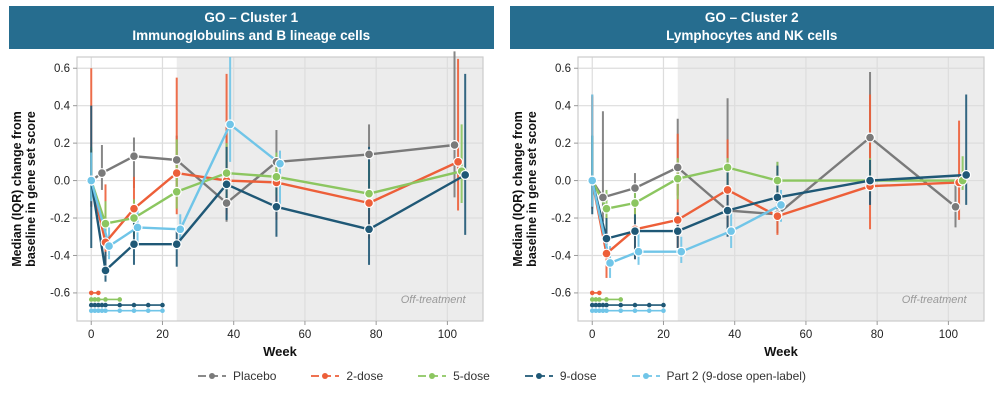 The width and height of the screenshot is (1003, 404). What do you see at coordinates (251, 35) in the screenshot?
I see `panel-title-line2: Immunoglobulins and B lineage cells` at bounding box center [251, 35].